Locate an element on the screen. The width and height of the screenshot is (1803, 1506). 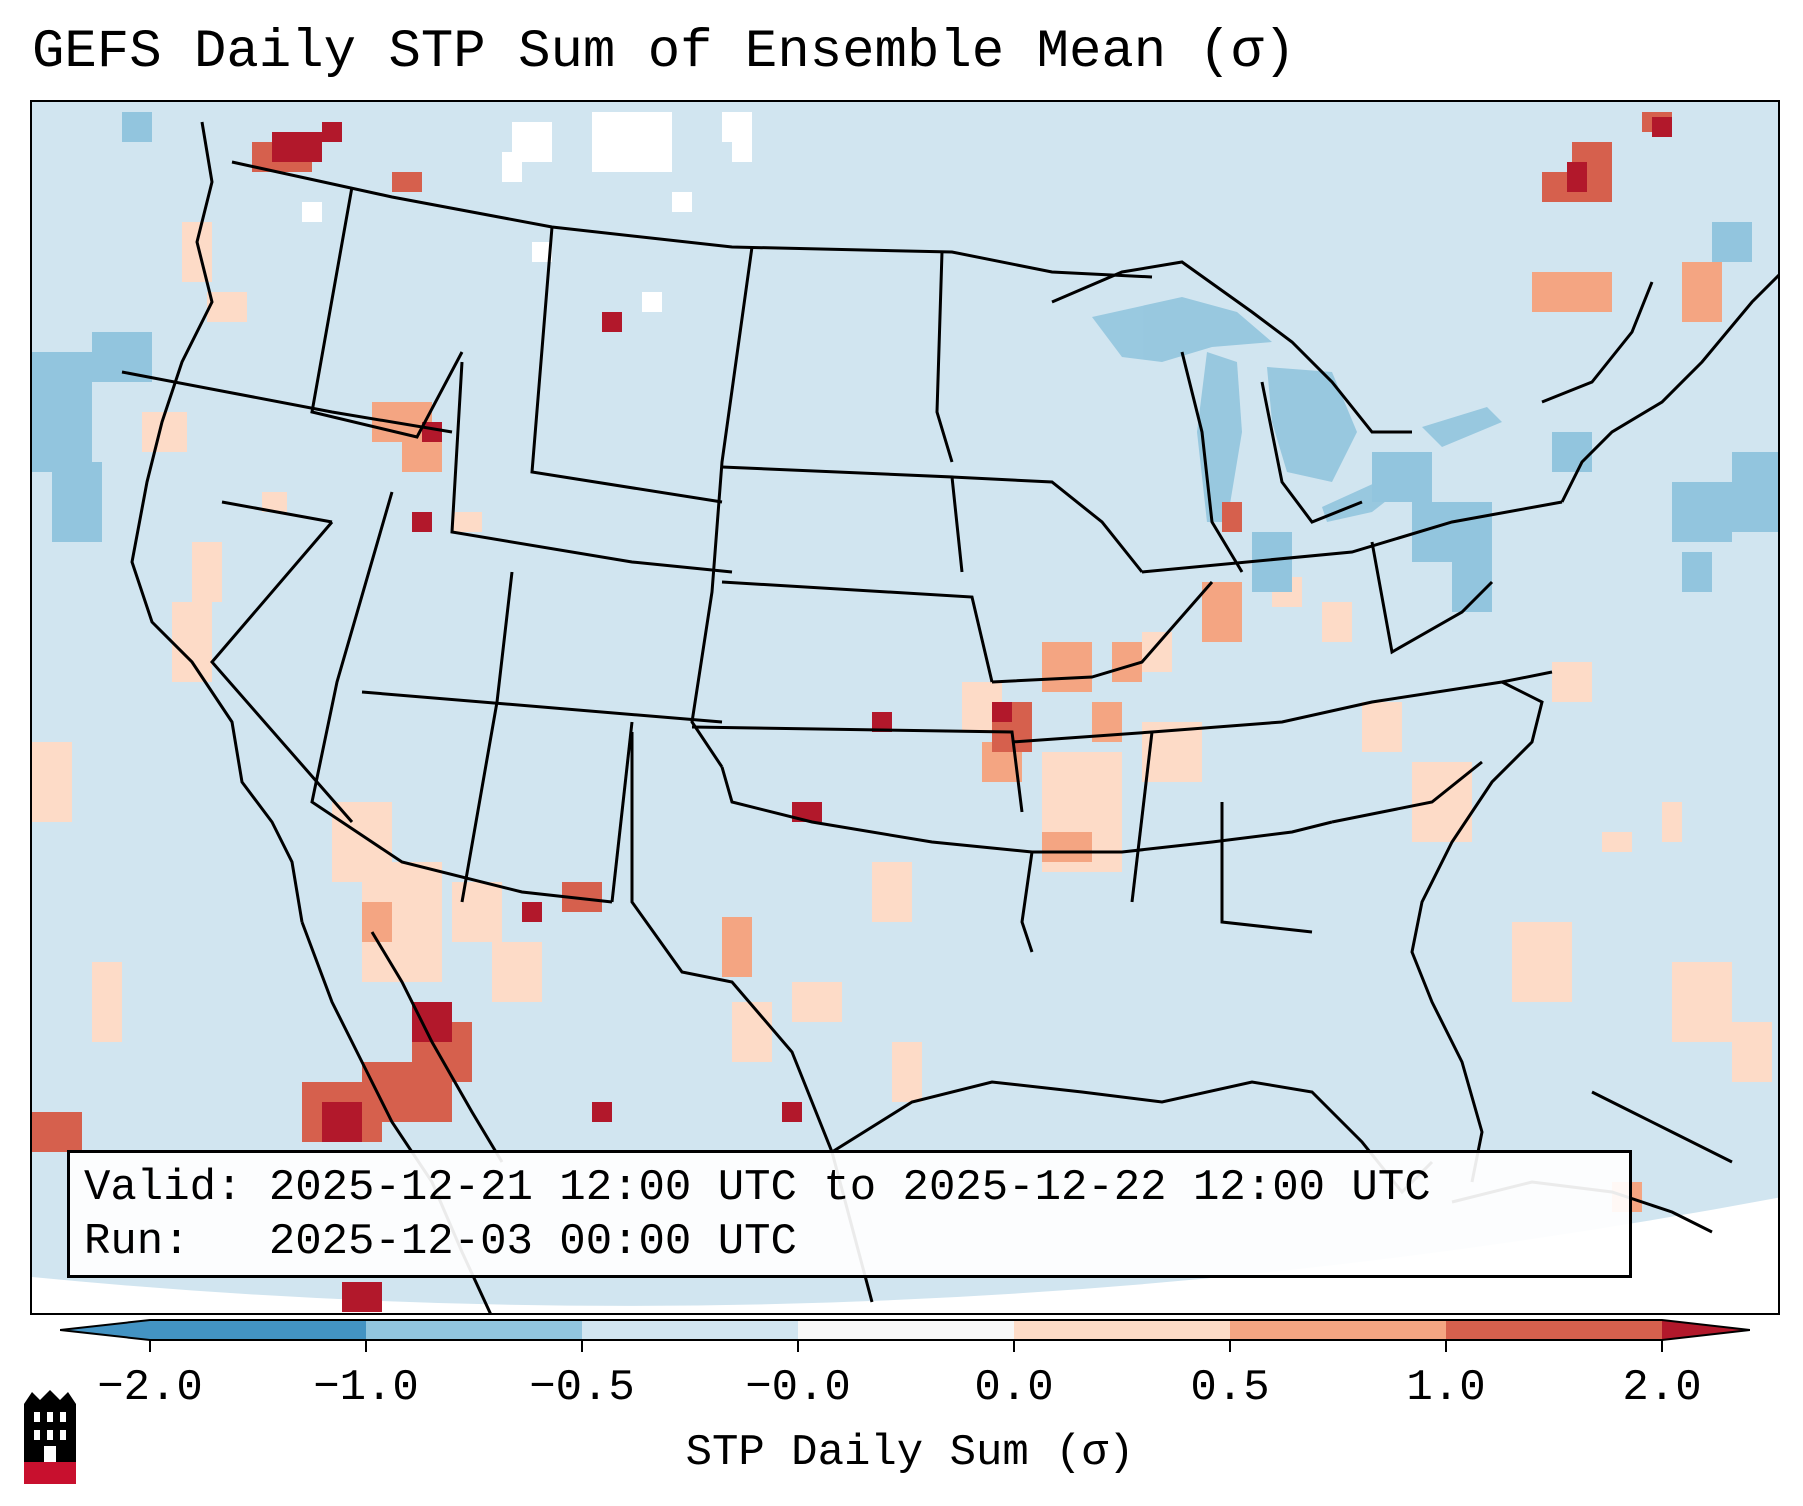
run-value: 2025-12-03 00:00 UTC is located at coordinates (532, 1242).